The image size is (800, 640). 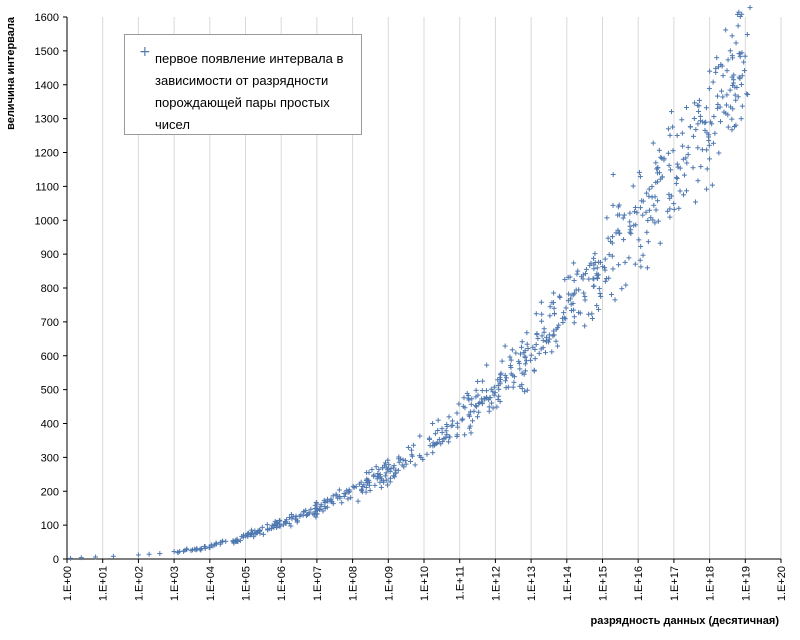 What do you see at coordinates (104, 583) in the screenshot?
I see `x-tick-label: 1.E+01` at bounding box center [104, 583].